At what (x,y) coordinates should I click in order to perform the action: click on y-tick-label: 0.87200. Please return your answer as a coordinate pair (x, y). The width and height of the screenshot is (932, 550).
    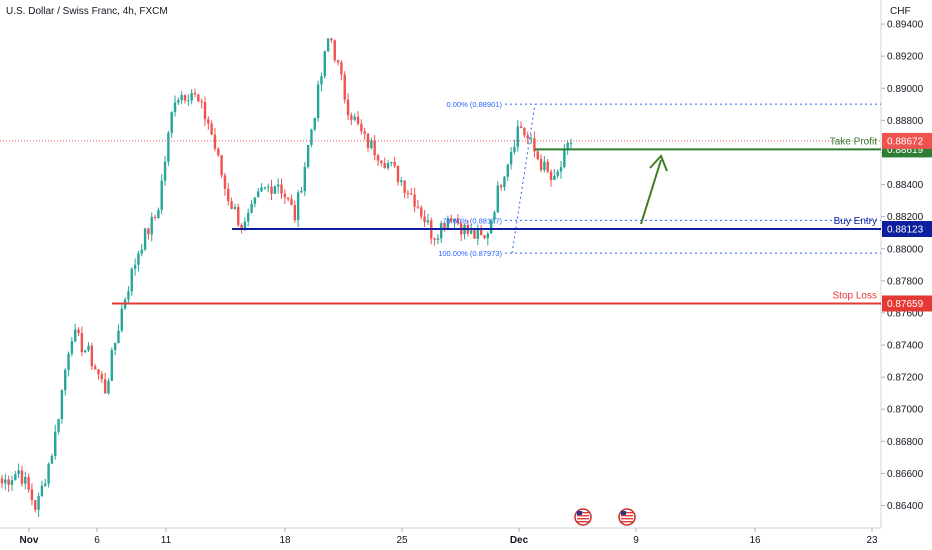
    Looking at the image, I should click on (905, 378).